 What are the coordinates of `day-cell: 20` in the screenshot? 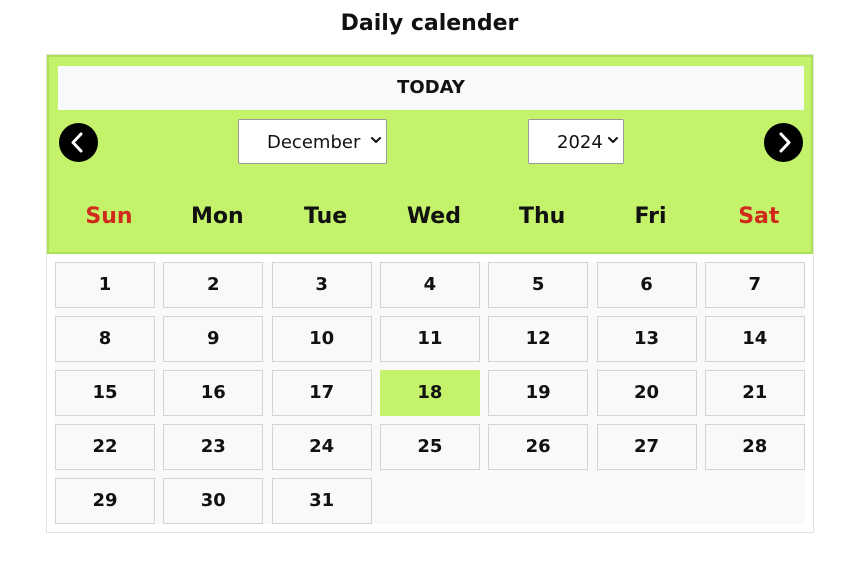 It's located at (646, 393).